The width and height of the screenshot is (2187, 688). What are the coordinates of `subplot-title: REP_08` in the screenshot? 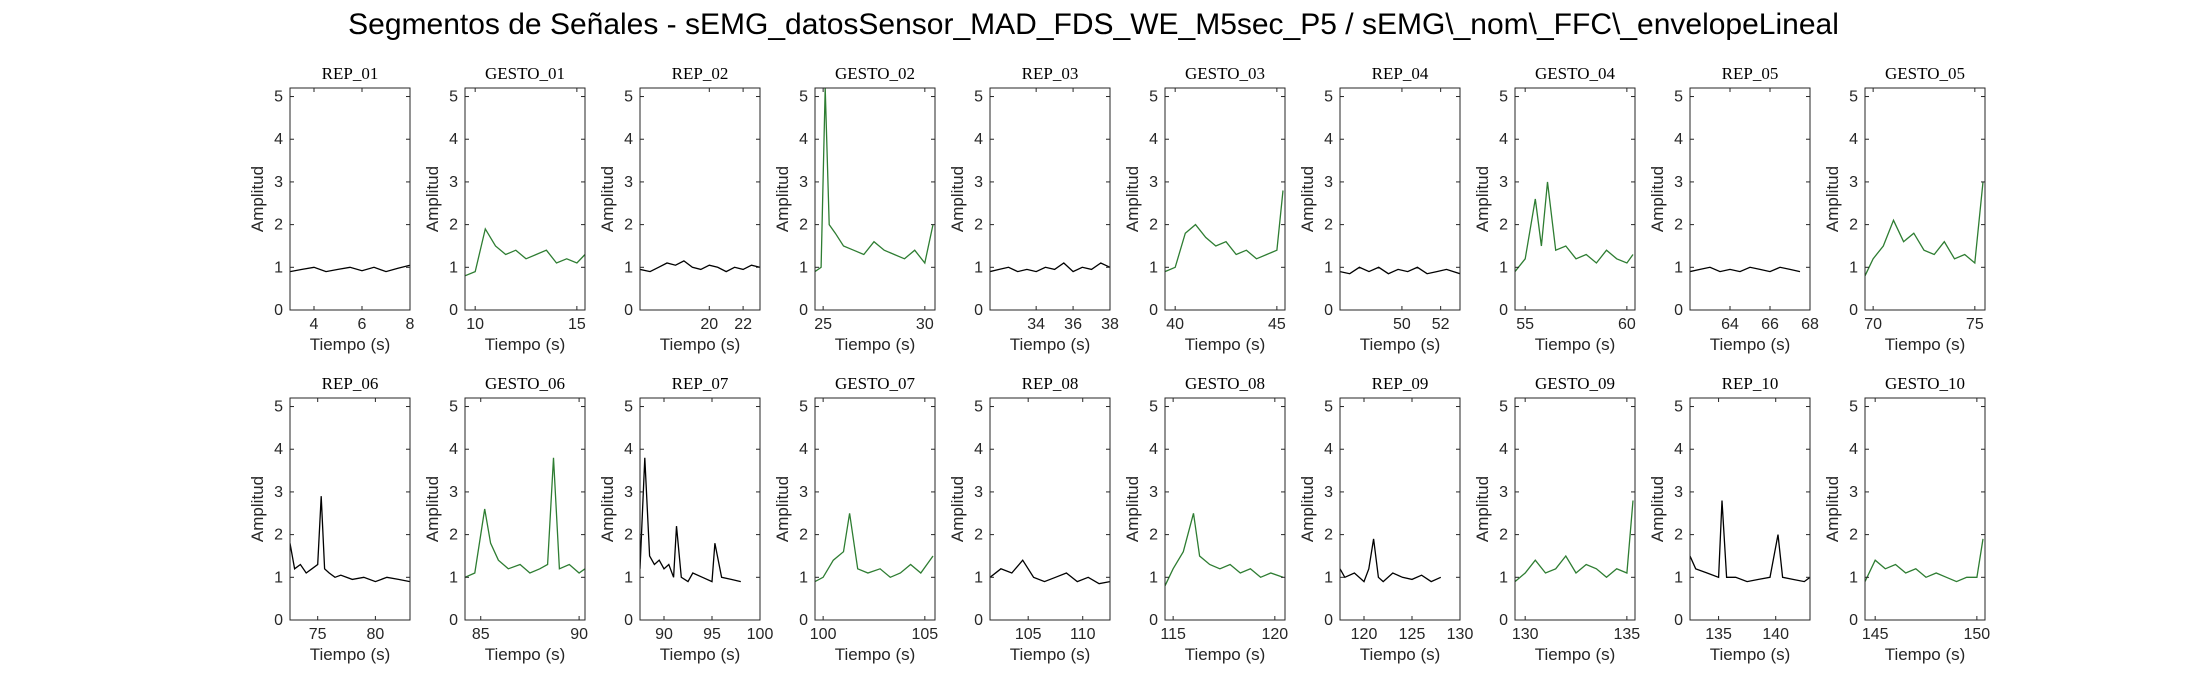 It's located at (1050, 383).